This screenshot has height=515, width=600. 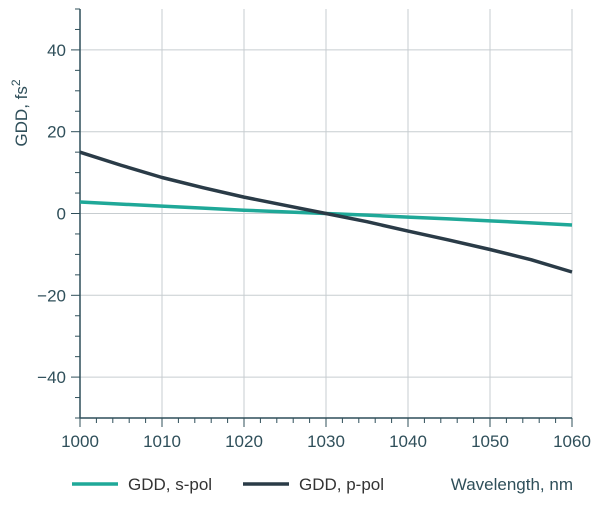 What do you see at coordinates (162, 441) in the screenshot?
I see `x-tick-label: 1010` at bounding box center [162, 441].